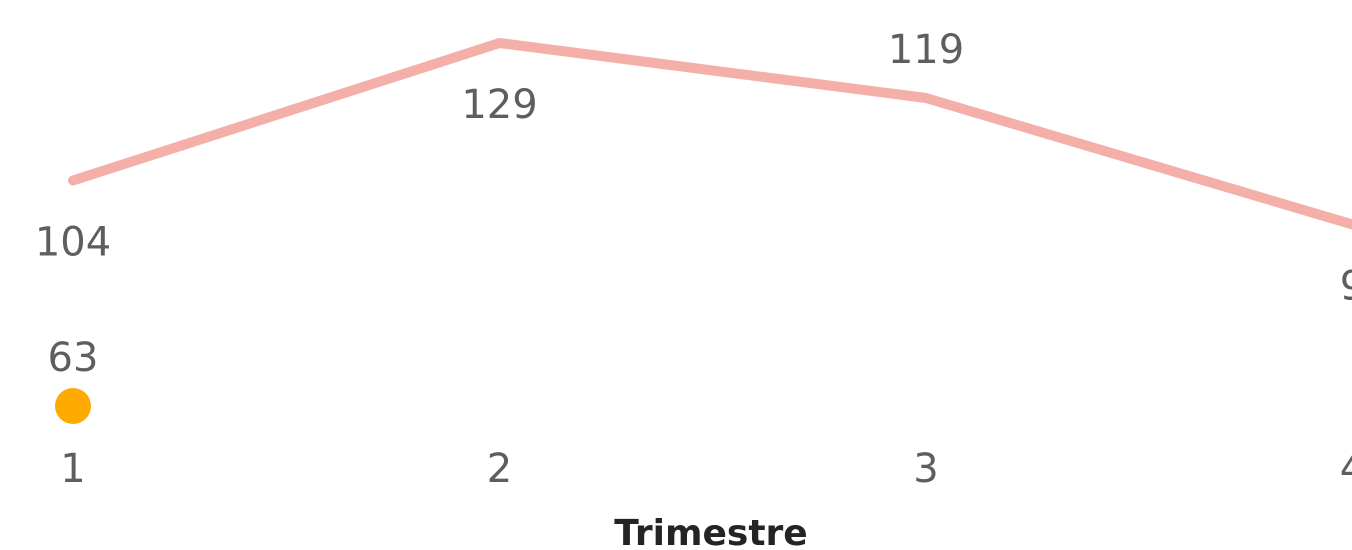 Image resolution: width=1352 pixels, height=550 pixels. Describe the element at coordinates (925, 469) in the screenshot. I see `x-tick-label-2: 3` at that location.